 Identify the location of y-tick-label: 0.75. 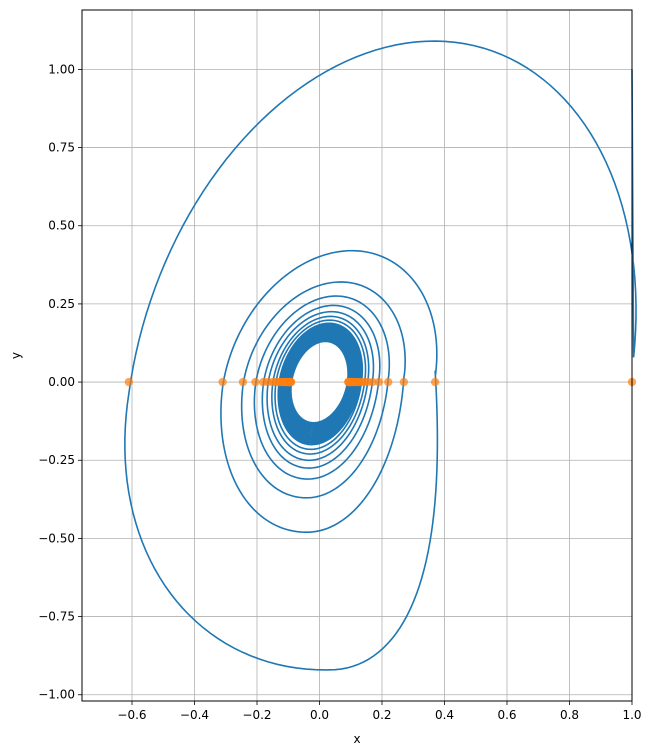
(61, 148).